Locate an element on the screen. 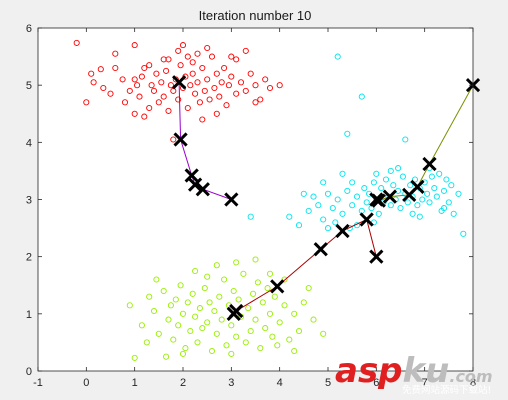  y-tick-label: 6 is located at coordinates (29, 29).